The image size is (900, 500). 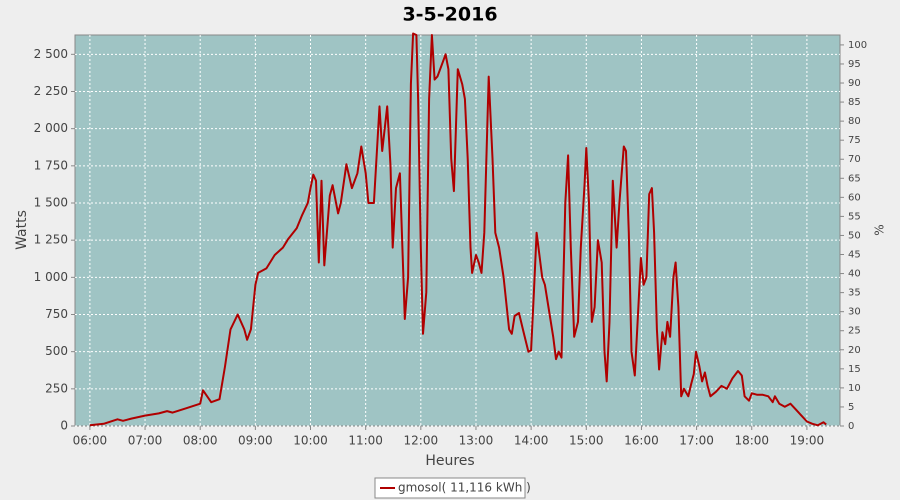 What do you see at coordinates (449, 461) in the screenshot?
I see `x-axis-label: Heures` at bounding box center [449, 461].